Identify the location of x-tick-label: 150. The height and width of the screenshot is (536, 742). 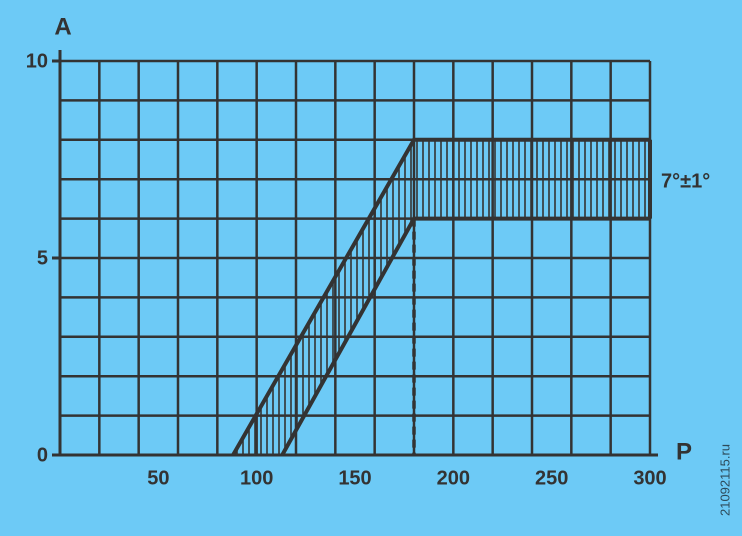
(354, 478).